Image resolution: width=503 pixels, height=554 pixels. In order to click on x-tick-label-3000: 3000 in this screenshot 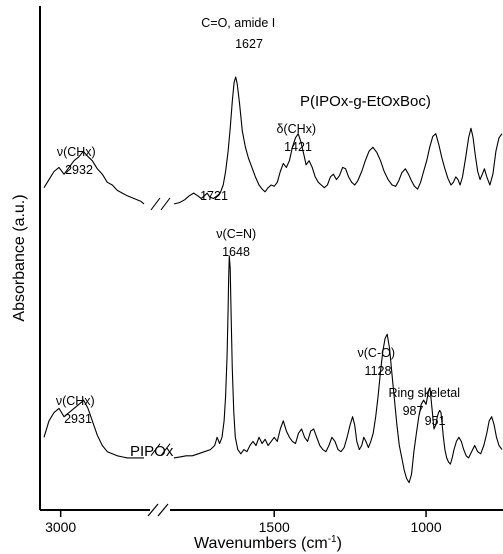, I will do `click(60, 527)`.